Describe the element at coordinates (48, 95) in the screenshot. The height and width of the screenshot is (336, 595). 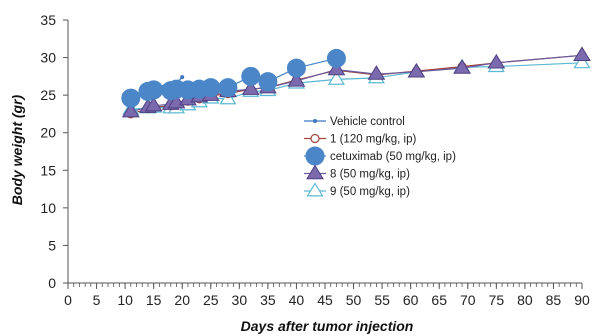
I see `y-tick-label: 25` at that location.